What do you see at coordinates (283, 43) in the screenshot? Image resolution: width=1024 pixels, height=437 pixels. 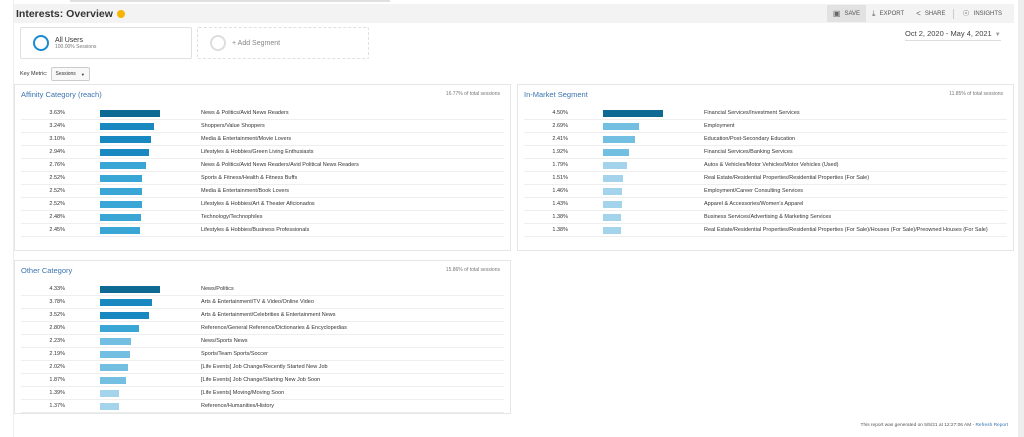 I see `add-segment-button: + Add Segment` at bounding box center [283, 43].